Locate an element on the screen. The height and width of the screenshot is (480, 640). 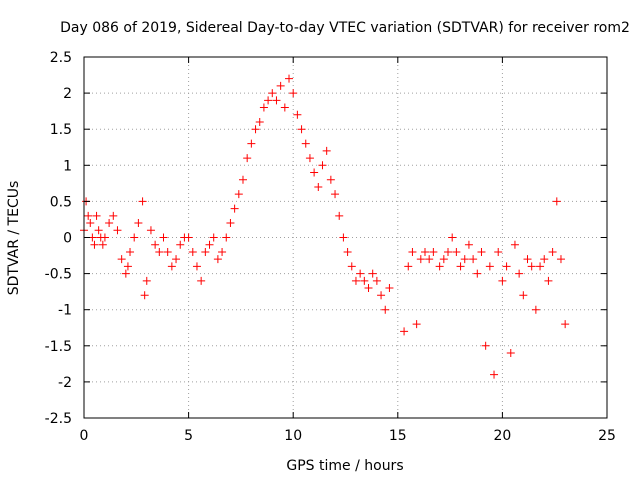
x-axis-label: GPS time / hours is located at coordinates (344, 466).